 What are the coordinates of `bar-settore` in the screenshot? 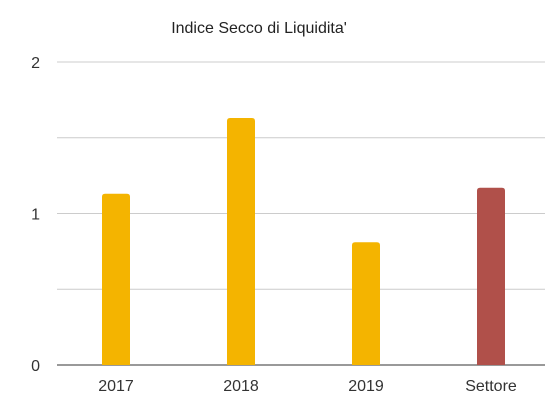 It's located at (491, 276).